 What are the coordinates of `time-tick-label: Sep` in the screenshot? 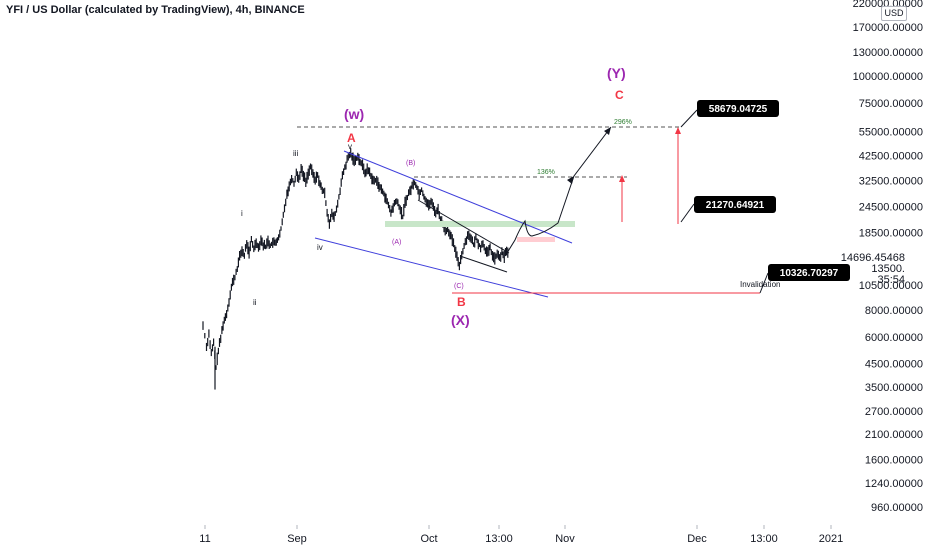 It's located at (297, 539).